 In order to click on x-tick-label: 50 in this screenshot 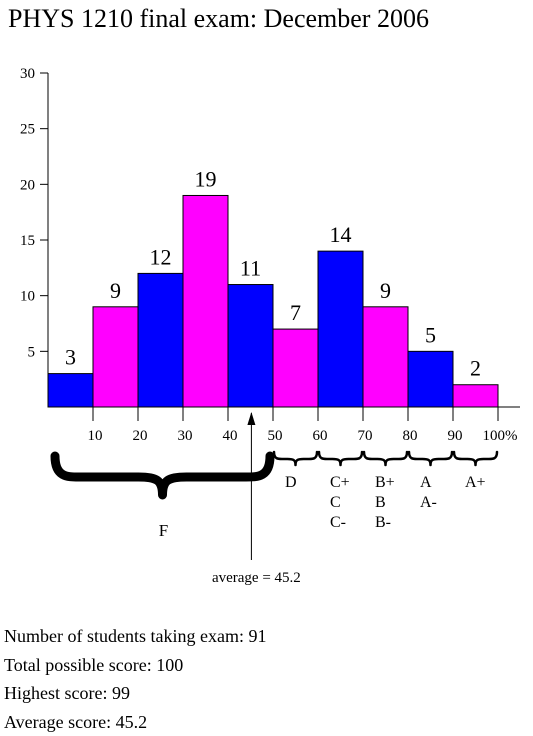, I will do `click(275, 436)`.